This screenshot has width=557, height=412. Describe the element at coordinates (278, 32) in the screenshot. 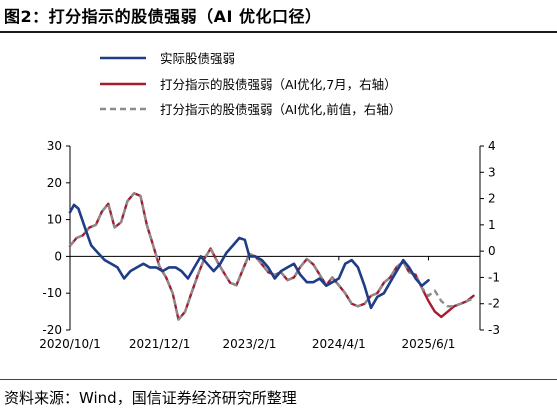

I see `title-rule` at that location.